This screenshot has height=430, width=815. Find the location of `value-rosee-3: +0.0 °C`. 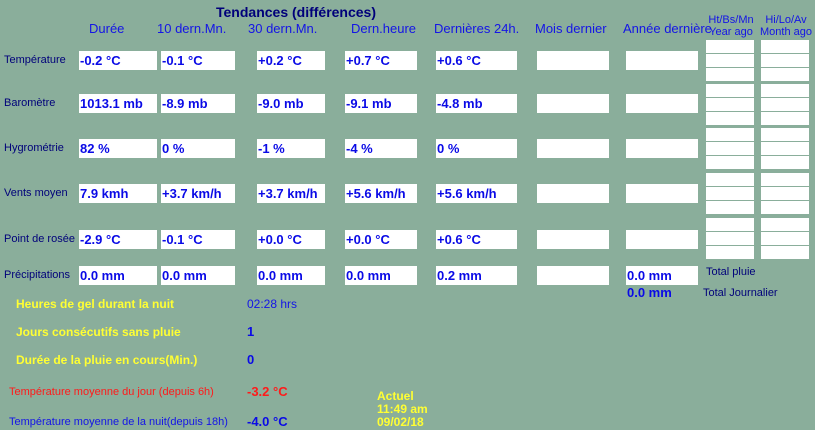

value-rosee-3: +0.0 °C is located at coordinates (381, 239).